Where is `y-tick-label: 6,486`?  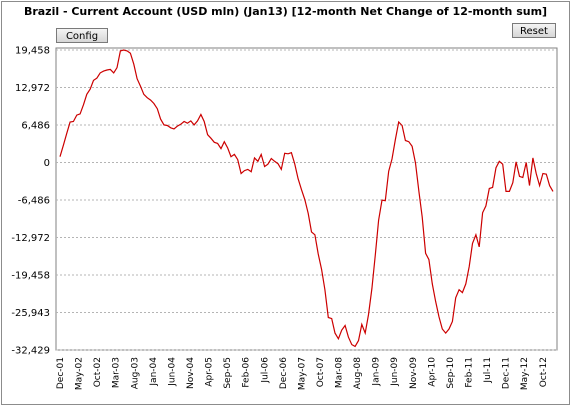
y-tick-label: 6,486 is located at coordinates (35, 126).